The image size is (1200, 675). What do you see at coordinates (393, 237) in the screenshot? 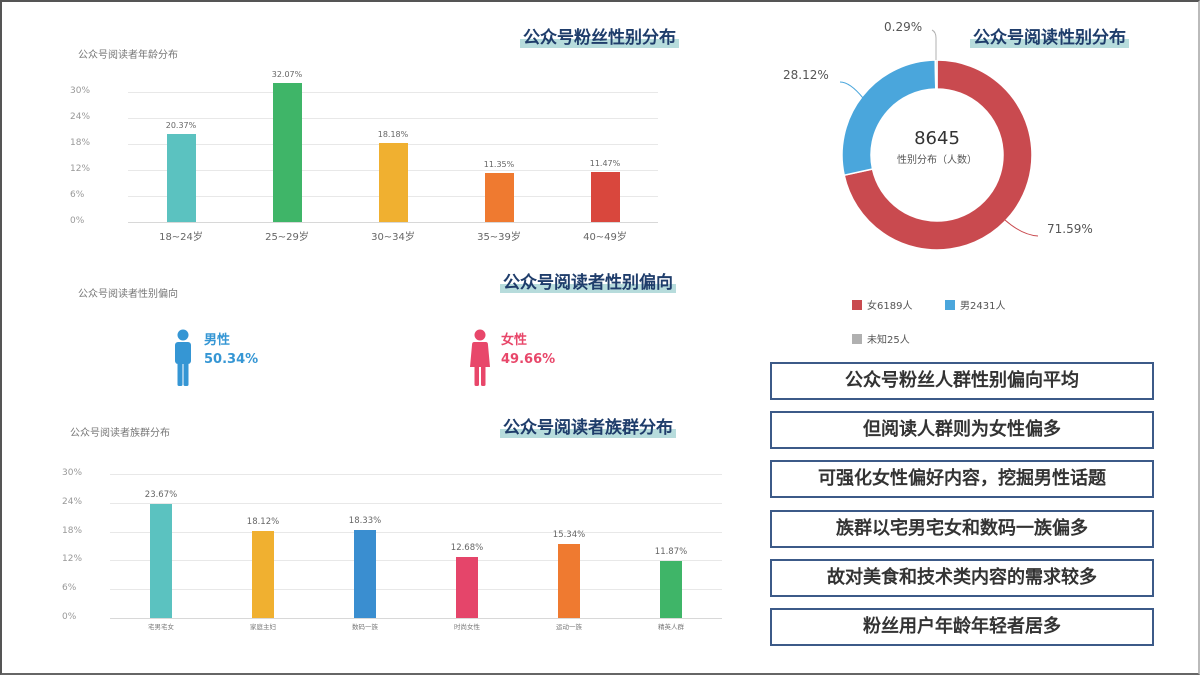
I see `x-category-label: 30~34岁` at bounding box center [393, 237].